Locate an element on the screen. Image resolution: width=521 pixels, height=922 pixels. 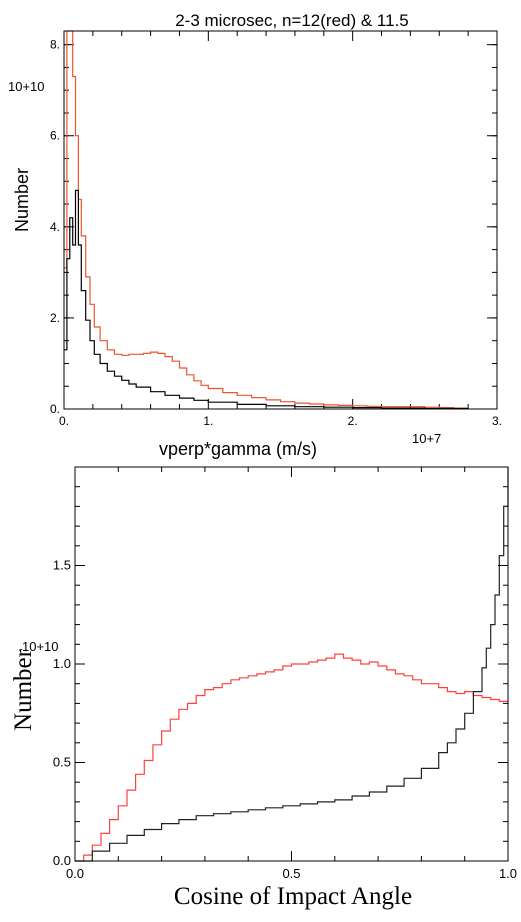
top-chart-y-tick-label: 8. is located at coordinates (55, 45).